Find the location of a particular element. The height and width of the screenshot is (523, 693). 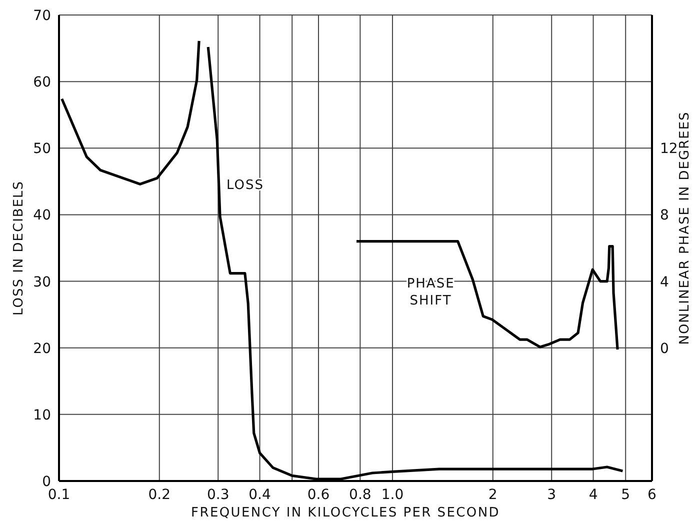

y2-axis-title: NONLINEAR PHASE IN DEGREES is located at coordinates (685, 228).